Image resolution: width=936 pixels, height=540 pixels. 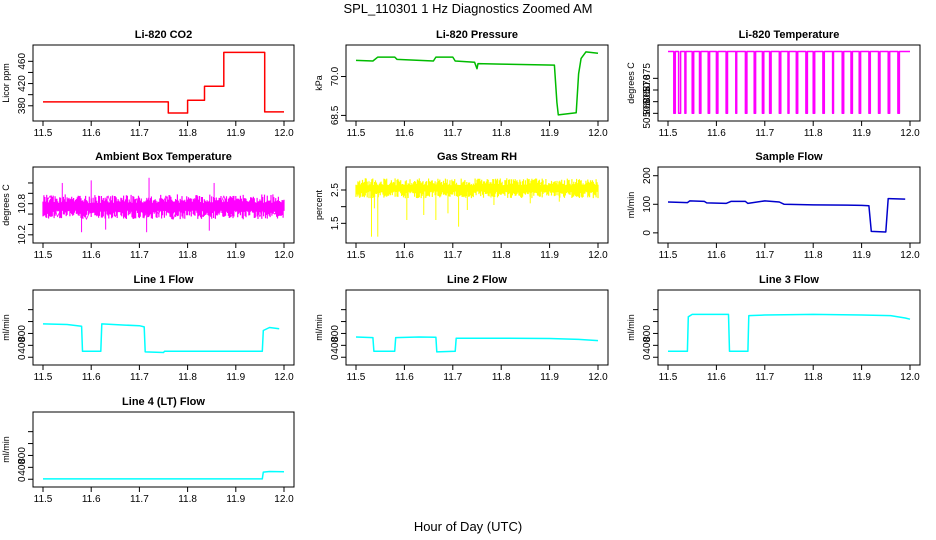 What do you see at coordinates (468, 526) in the screenshot?
I see `figure-xlabel: Hour of Day (UTC)` at bounding box center [468, 526].